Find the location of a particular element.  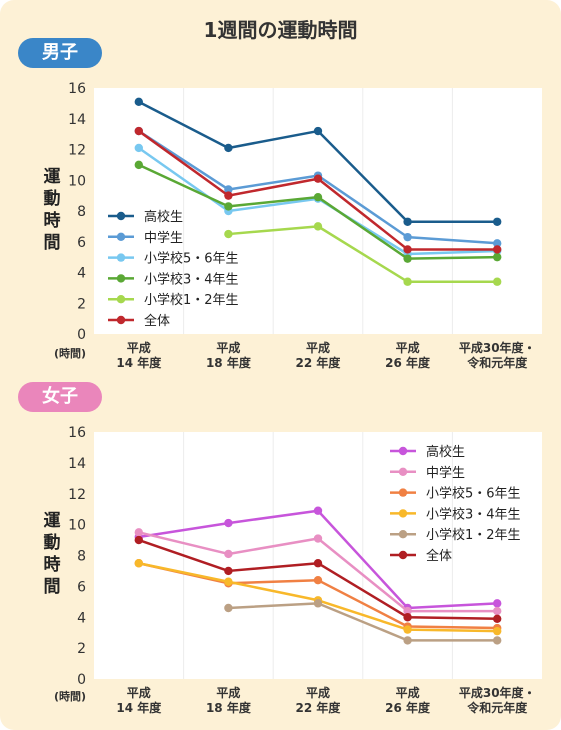

y-tick-label: 10 is located at coordinates (77, 526).